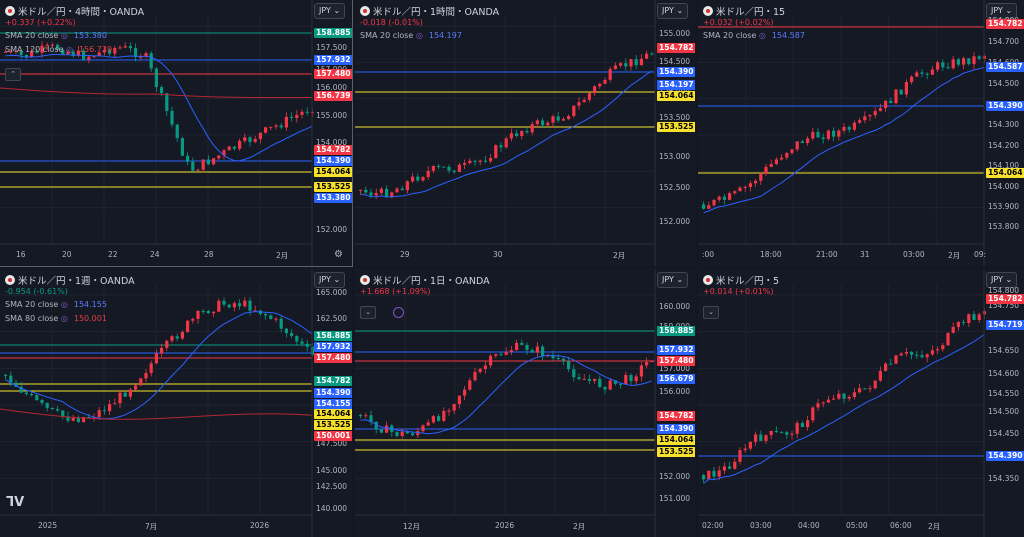 Image resolution: width=1024 pixels, height=537 pixels. Describe the element at coordinates (333, 150) in the screenshot. I see `price-tag: 154.782` at that location.